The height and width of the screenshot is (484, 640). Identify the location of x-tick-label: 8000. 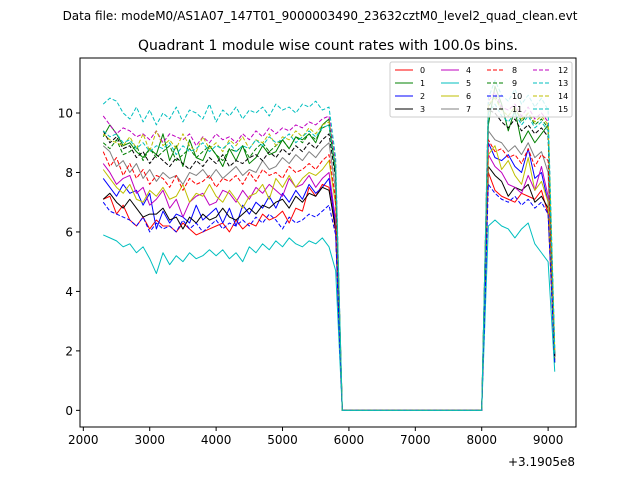
(481, 440).